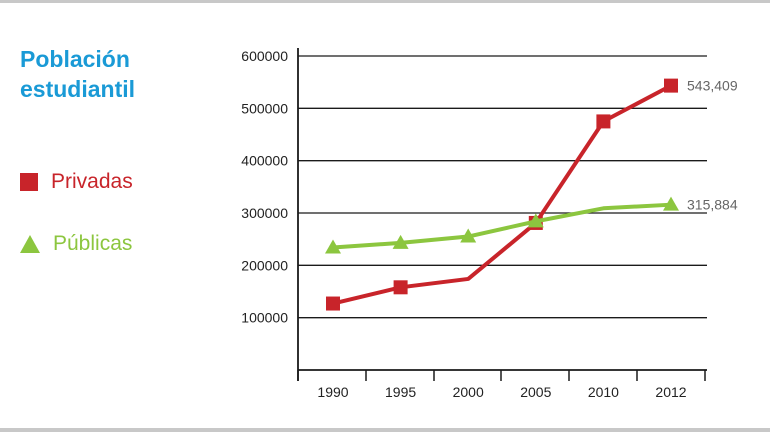 Image resolution: width=770 pixels, height=432 pixels. I want to click on triangle-marker-icon, so click(30, 244).